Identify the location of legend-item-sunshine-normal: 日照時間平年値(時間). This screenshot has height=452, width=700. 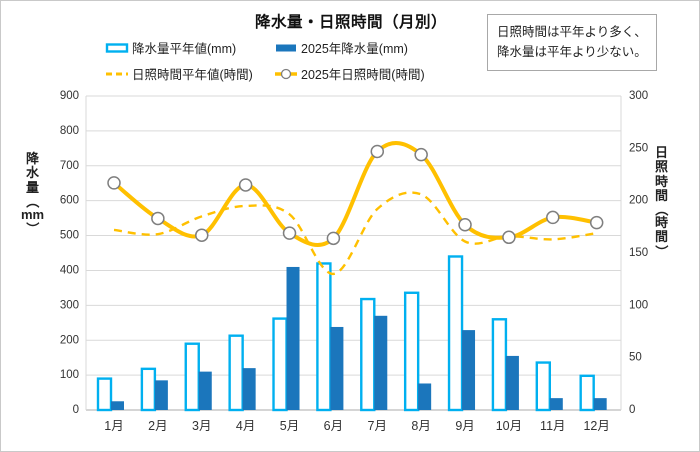
(189, 73).